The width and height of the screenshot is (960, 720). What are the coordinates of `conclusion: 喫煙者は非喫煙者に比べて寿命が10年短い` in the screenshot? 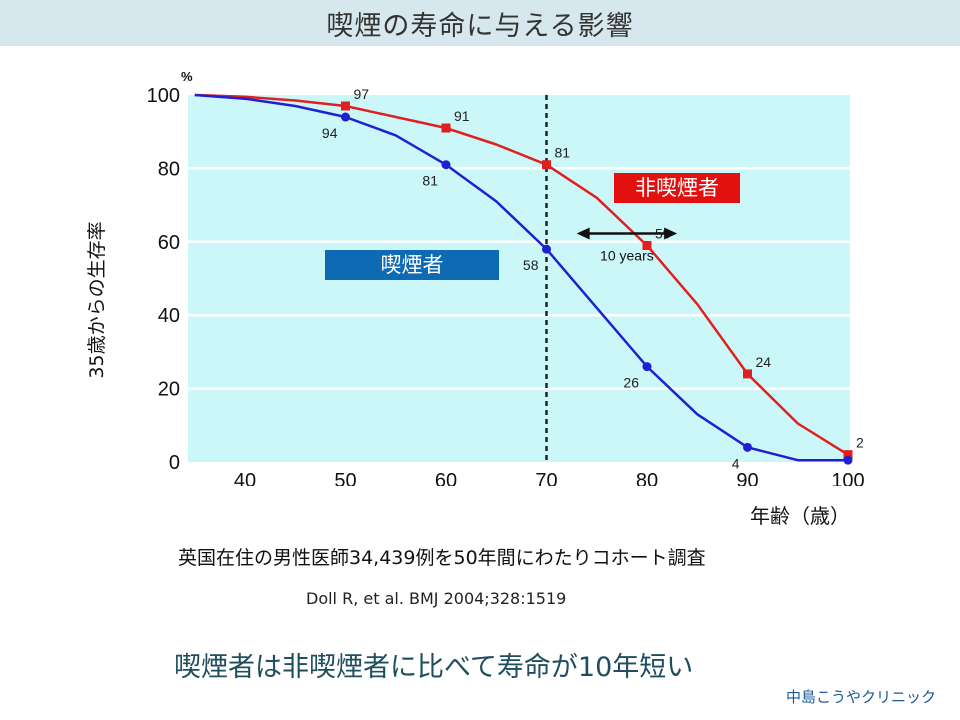 It's located at (434, 667).